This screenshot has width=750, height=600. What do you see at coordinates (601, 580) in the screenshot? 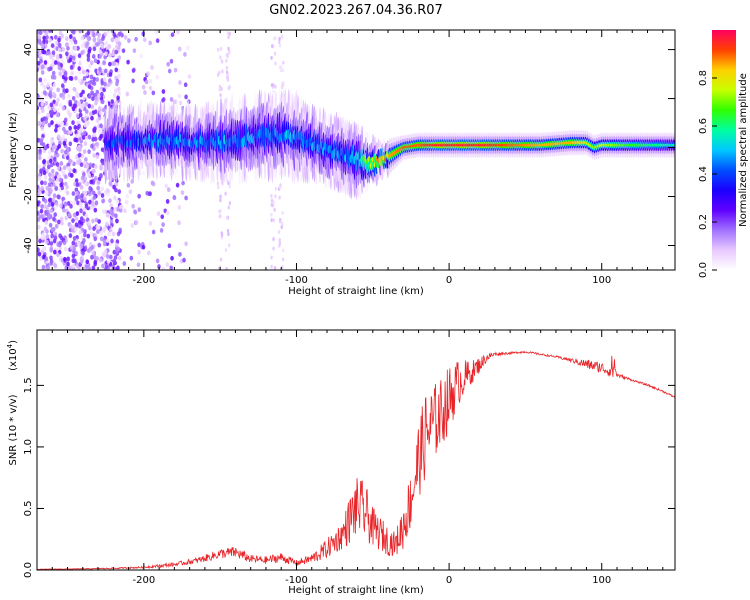
I see `x-tick-label: 100` at bounding box center [601, 580].